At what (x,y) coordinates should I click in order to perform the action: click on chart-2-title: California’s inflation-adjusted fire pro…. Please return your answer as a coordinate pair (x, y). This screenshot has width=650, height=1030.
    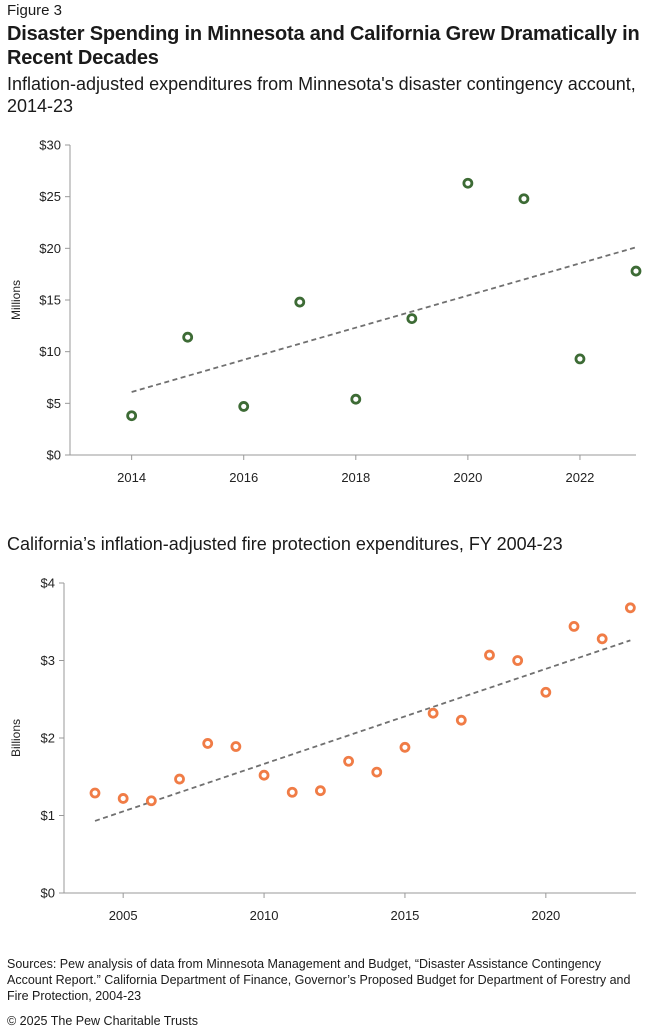
    Looking at the image, I should click on (285, 544).